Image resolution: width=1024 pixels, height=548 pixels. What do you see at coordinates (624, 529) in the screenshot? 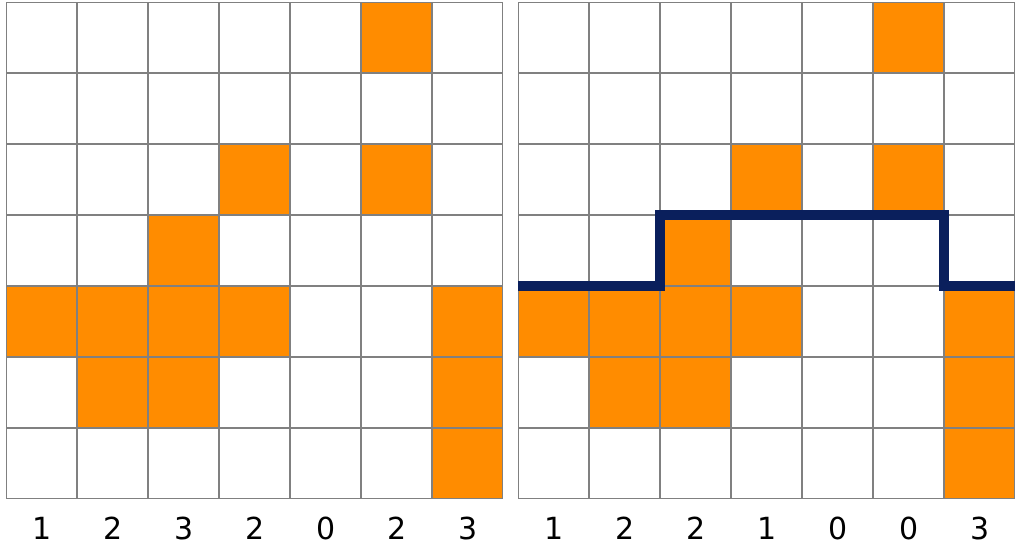
I see `column-label-1: 2` at bounding box center [624, 529].